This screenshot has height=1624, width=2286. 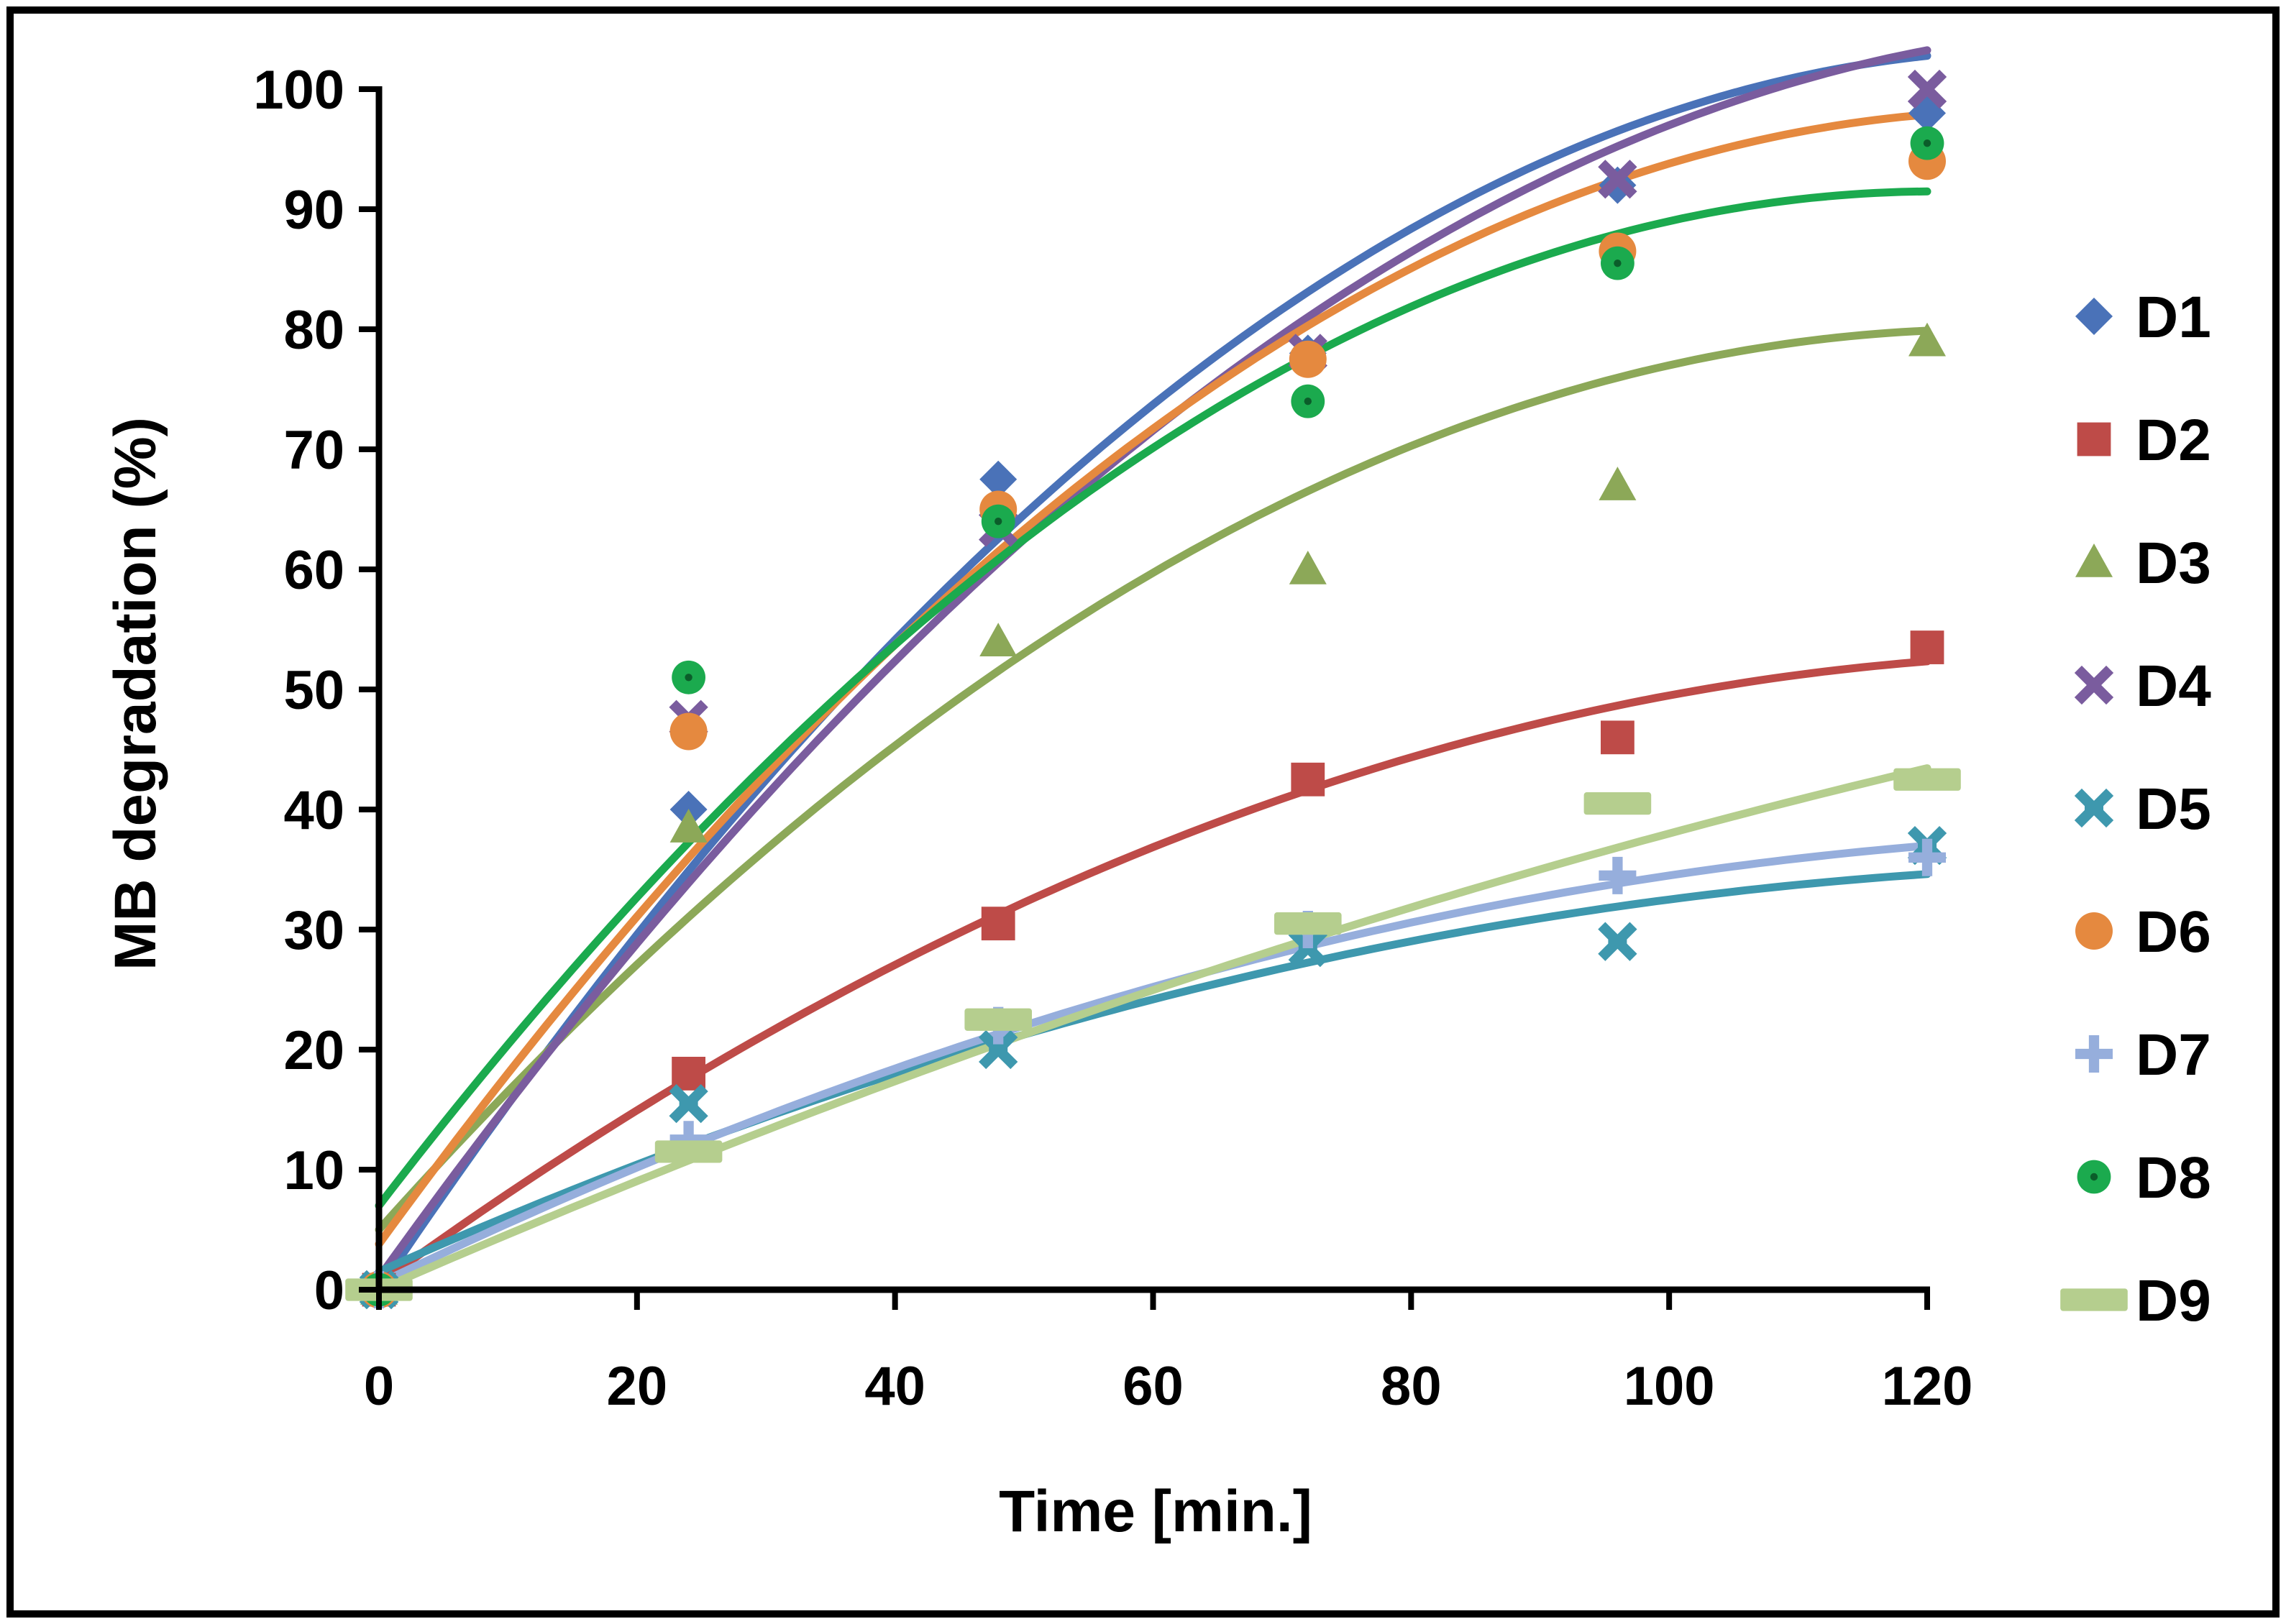 I want to click on x-tick-label: 0, so click(x=379, y=1386).